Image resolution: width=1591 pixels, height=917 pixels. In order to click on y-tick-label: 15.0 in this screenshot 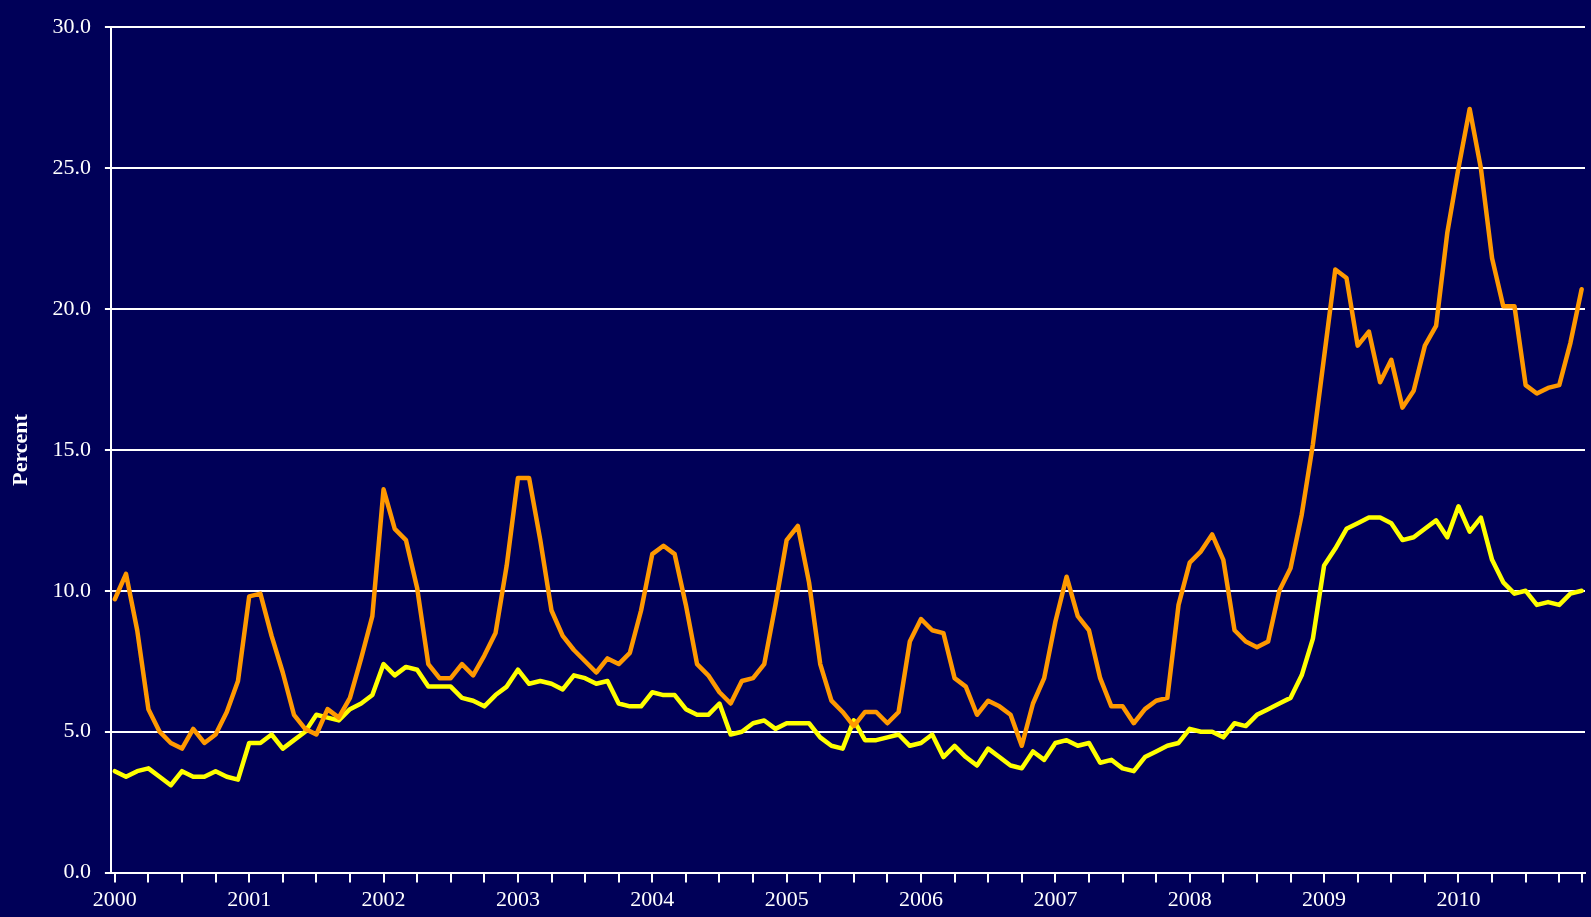, I will do `click(71, 448)`.